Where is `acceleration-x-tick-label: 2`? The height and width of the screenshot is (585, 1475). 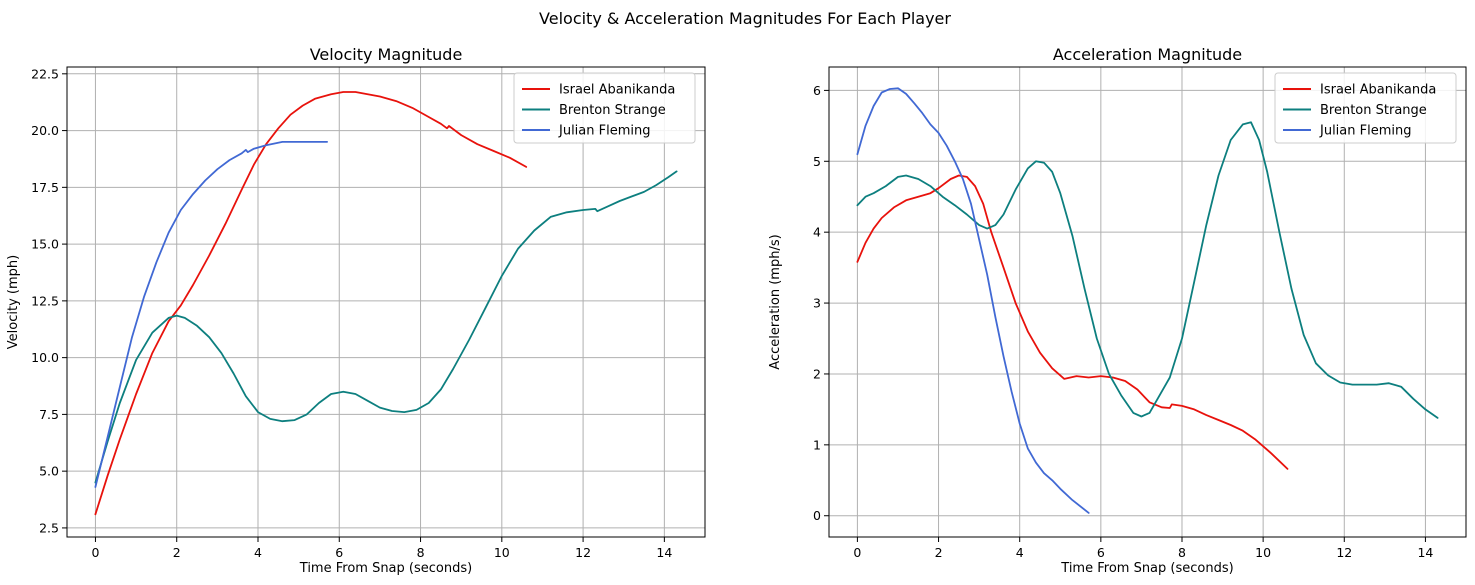 acceleration-x-tick-label: 2 is located at coordinates (939, 552).